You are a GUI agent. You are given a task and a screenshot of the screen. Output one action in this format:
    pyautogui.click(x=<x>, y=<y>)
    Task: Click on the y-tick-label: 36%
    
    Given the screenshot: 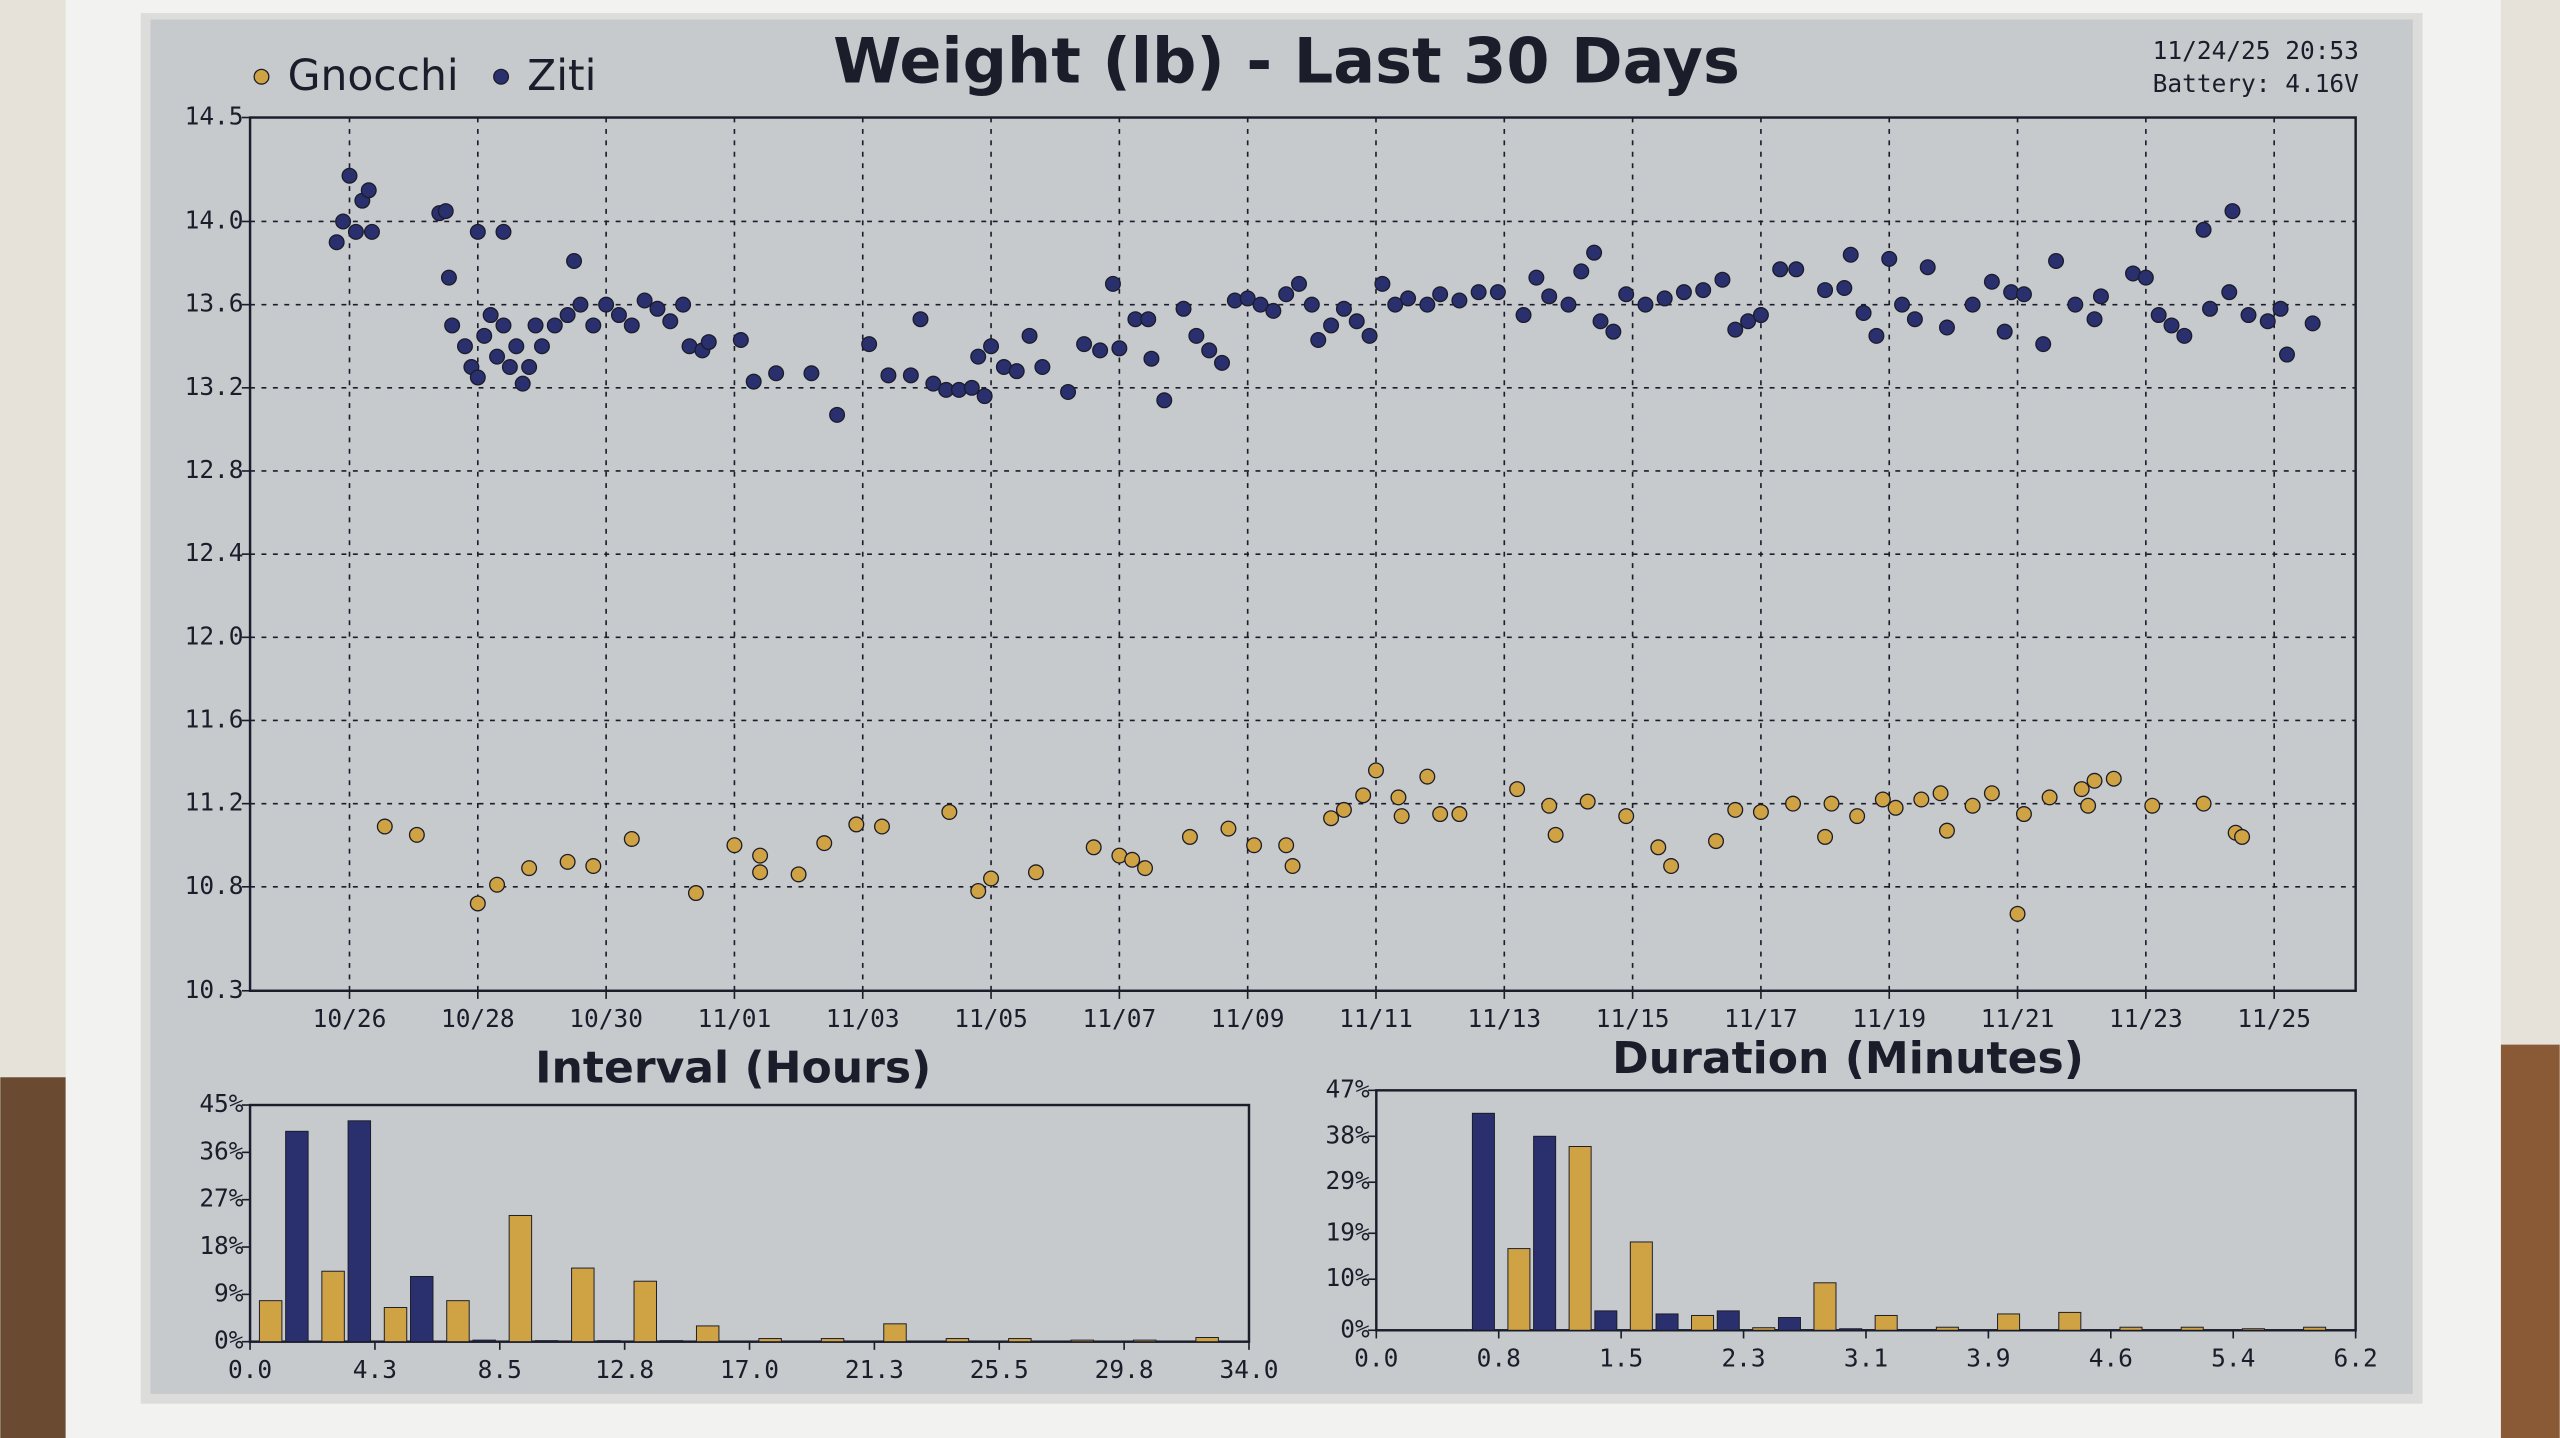 What is the action you would take?
    pyautogui.click(x=221, y=1150)
    